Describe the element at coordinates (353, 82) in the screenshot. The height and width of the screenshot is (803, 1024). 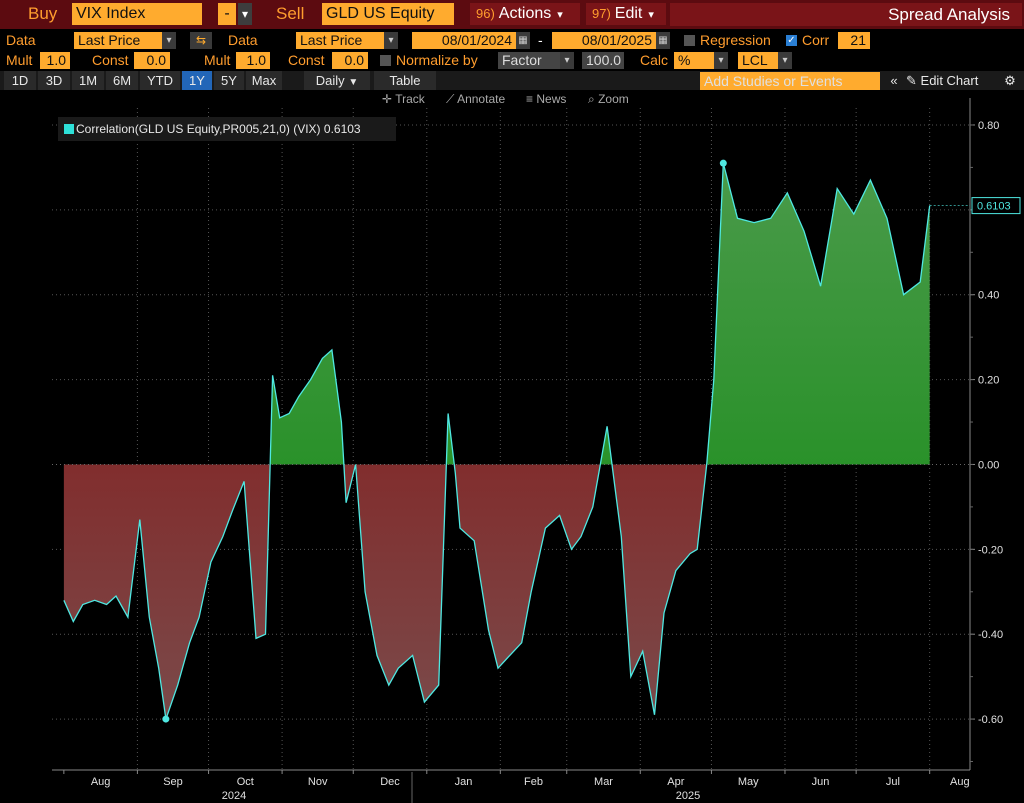
I see `chevron-down-icon: ▼` at that location.